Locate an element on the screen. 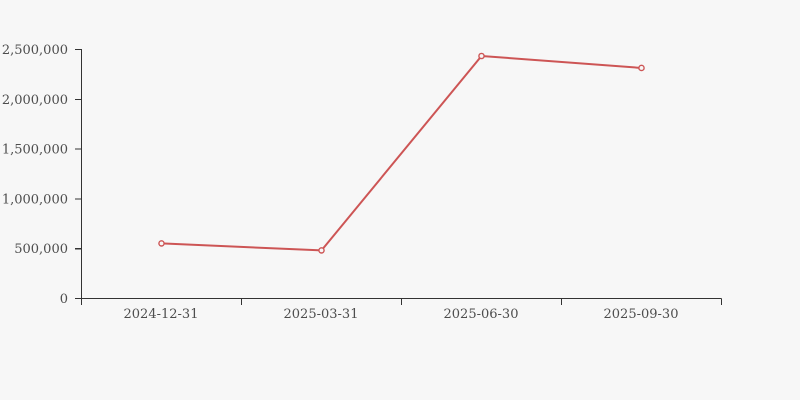 The width and height of the screenshot is (800, 400). x-axis-tick-label: 2025-03-31 is located at coordinates (321, 314).